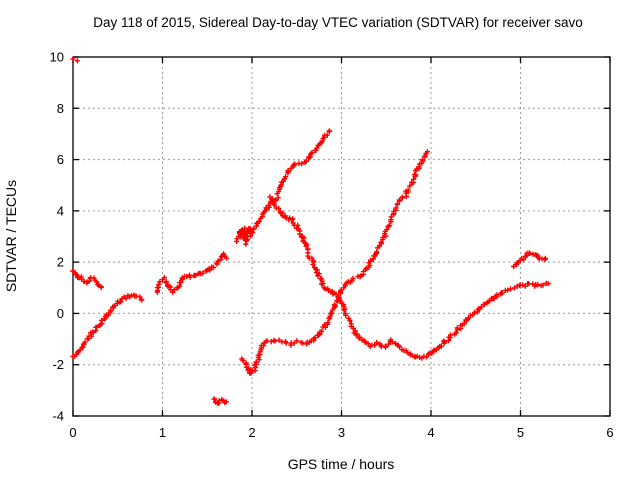 The width and height of the screenshot is (640, 480). Describe the element at coordinates (520, 432) in the screenshot. I see `x-tick-label: 5` at that location.